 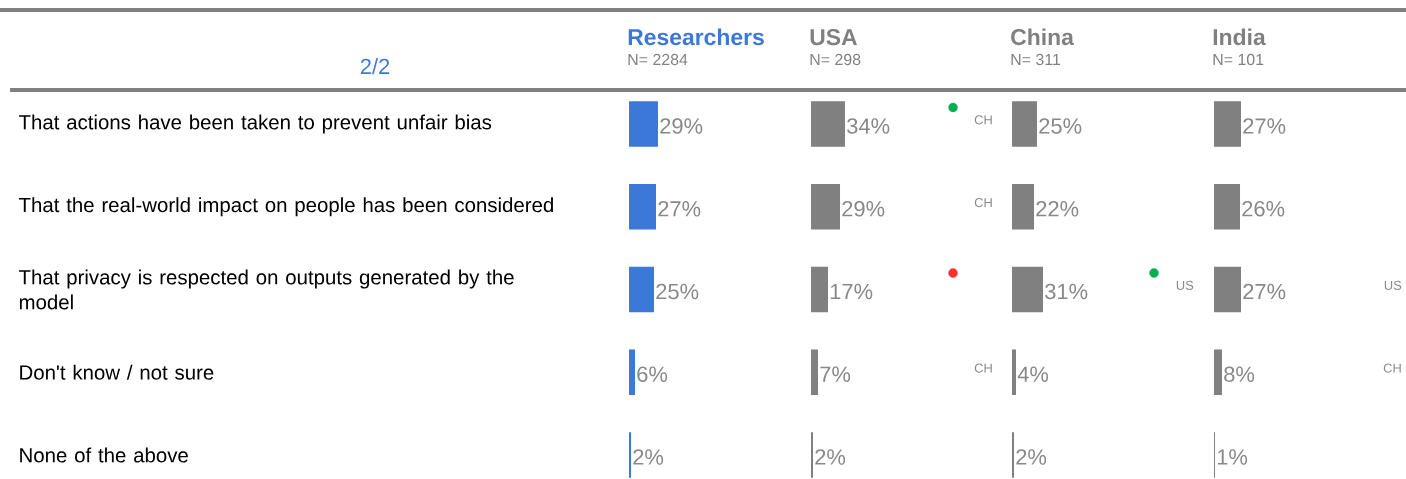 I want to click on data-label: 4%, so click(x=1033, y=374).